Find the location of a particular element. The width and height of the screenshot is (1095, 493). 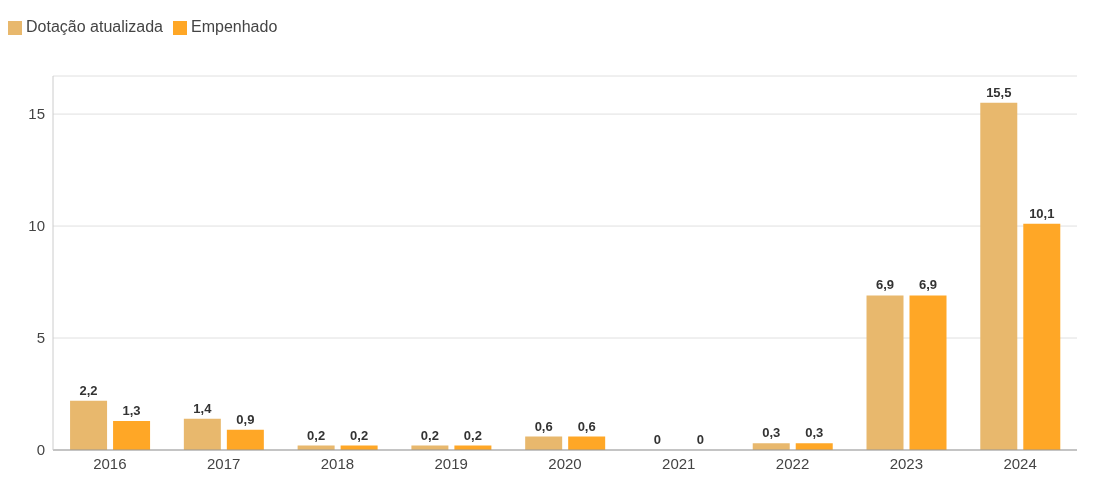

y-tick-label: 5 is located at coordinates (40, 338).